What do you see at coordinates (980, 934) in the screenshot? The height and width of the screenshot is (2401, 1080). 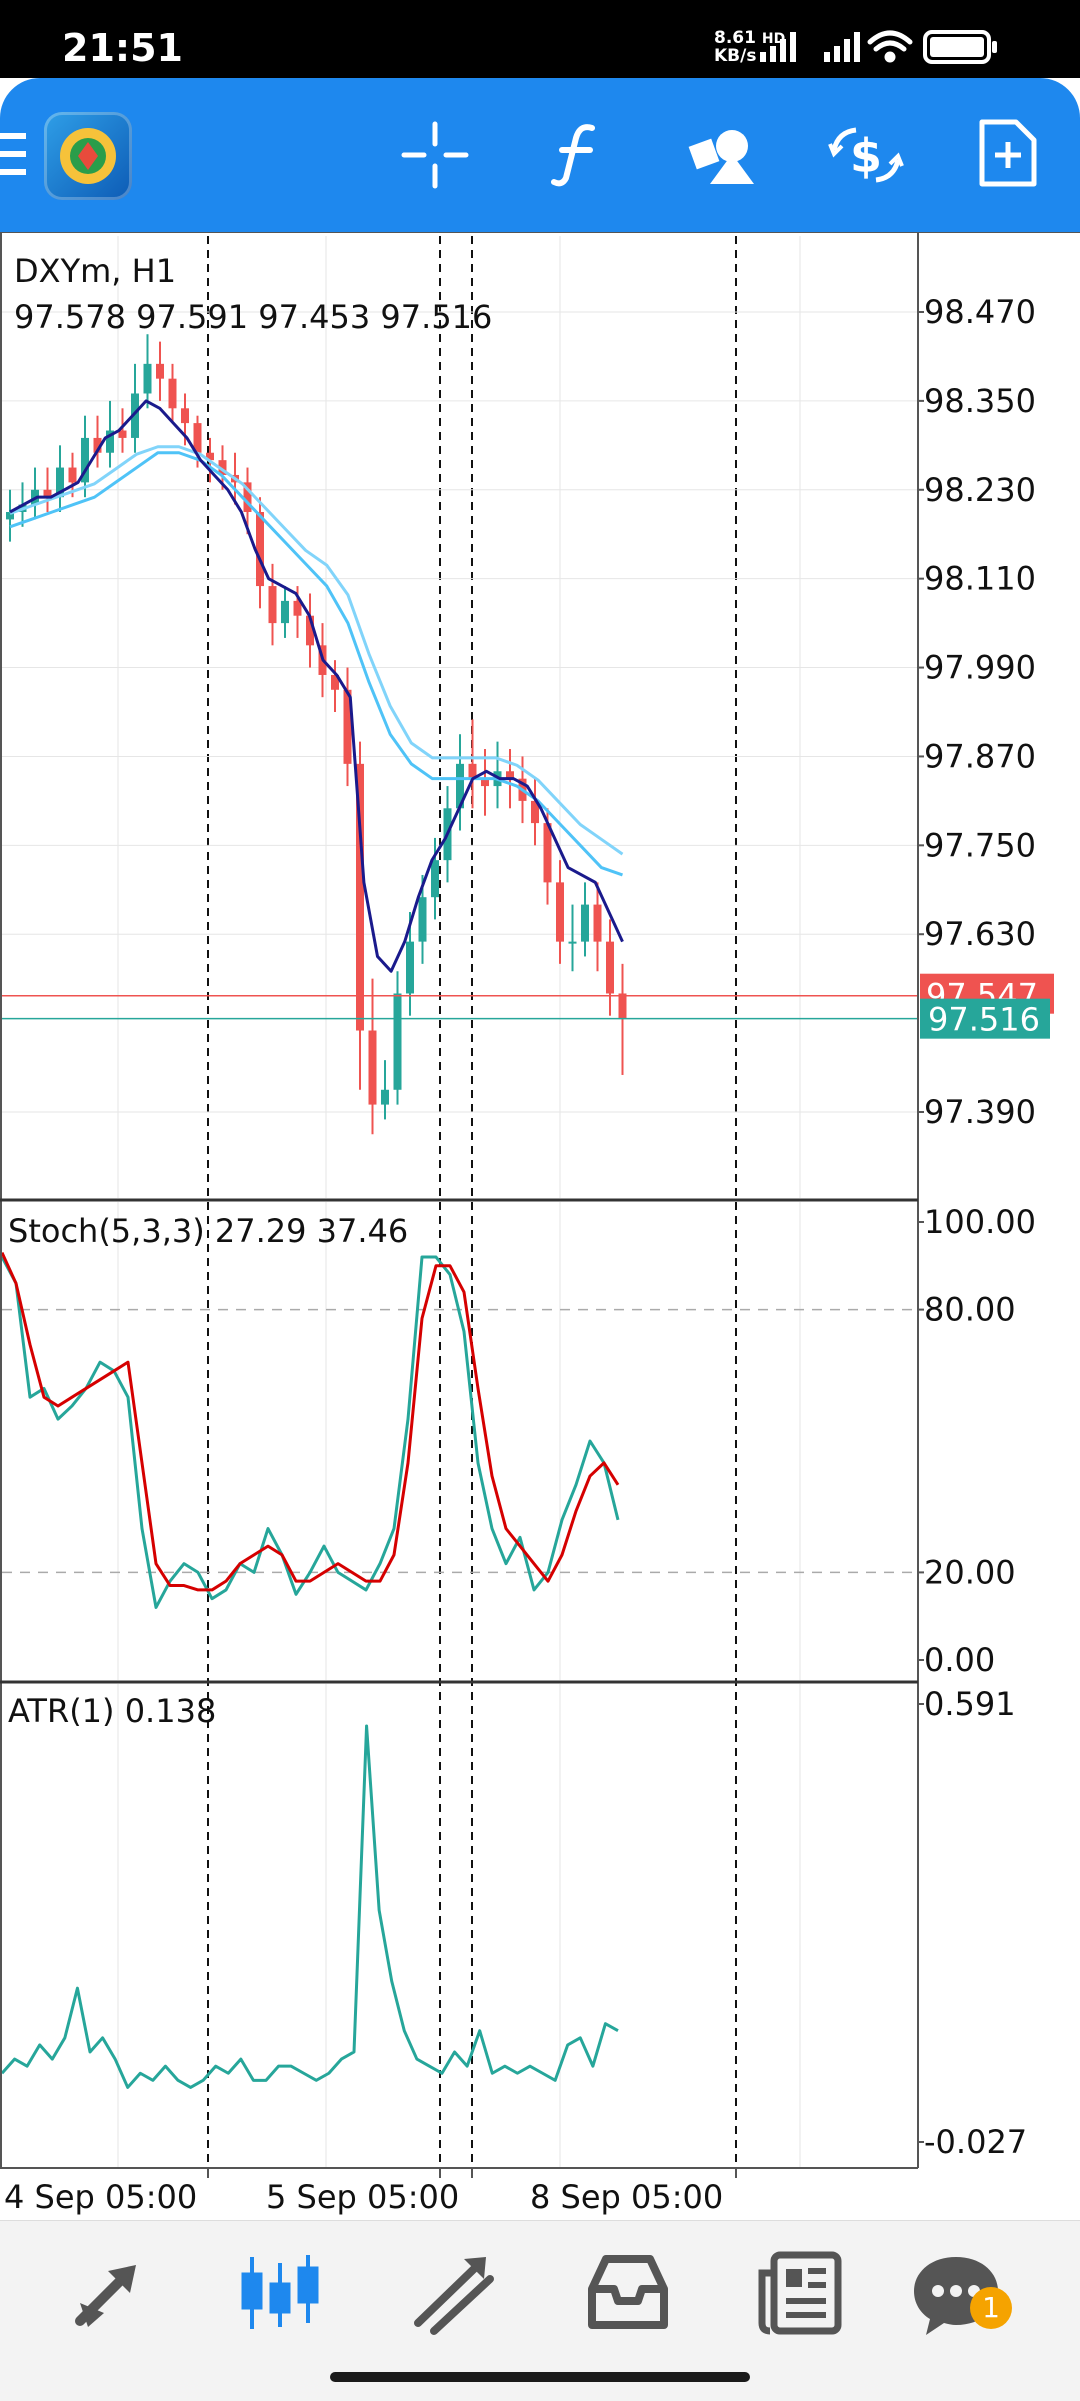 I see `price-axis-label: 97.630` at bounding box center [980, 934].